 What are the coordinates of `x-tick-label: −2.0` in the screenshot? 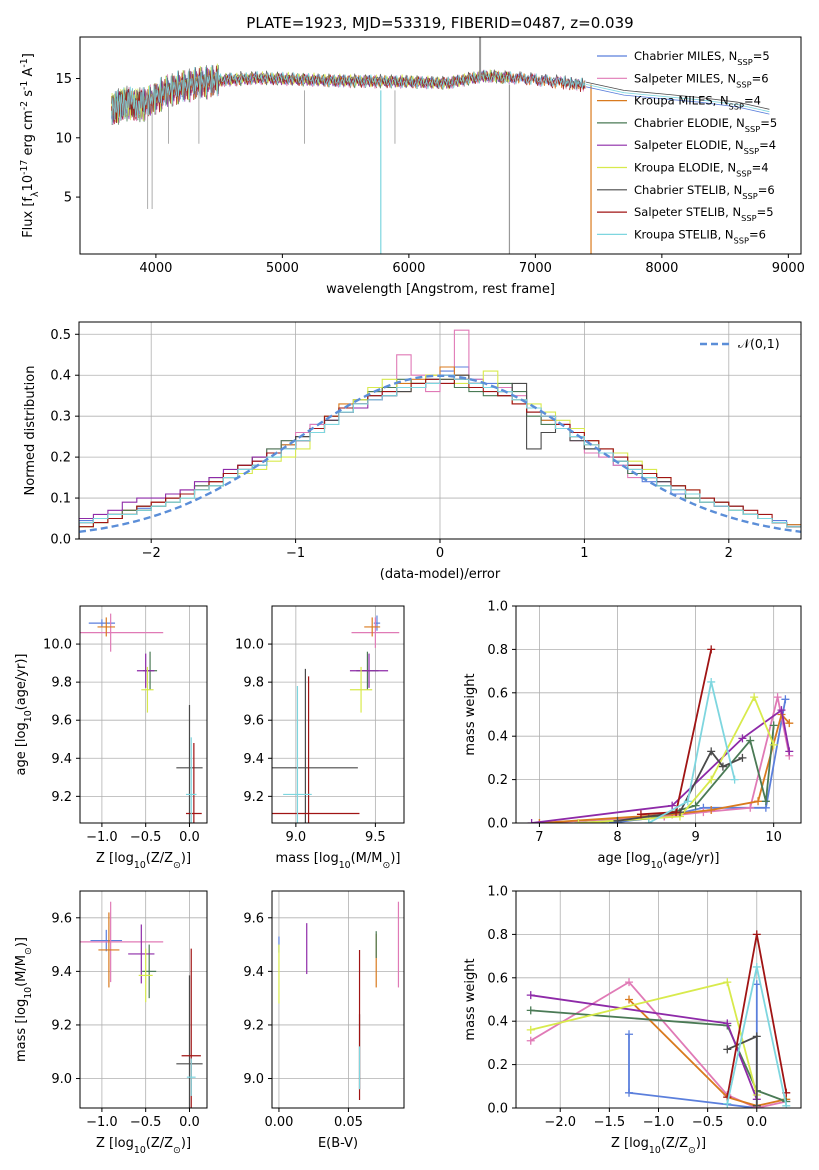 It's located at (560, 1122).